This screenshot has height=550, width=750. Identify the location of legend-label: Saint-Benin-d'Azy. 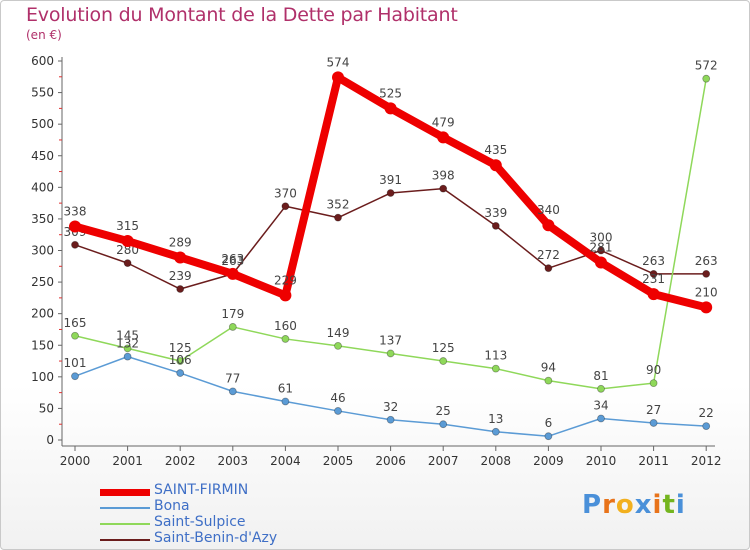
(216, 538).